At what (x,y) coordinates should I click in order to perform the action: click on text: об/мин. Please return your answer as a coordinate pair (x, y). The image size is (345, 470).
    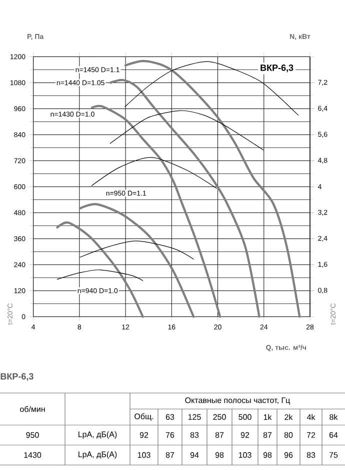
    Looking at the image, I should click on (32, 409).